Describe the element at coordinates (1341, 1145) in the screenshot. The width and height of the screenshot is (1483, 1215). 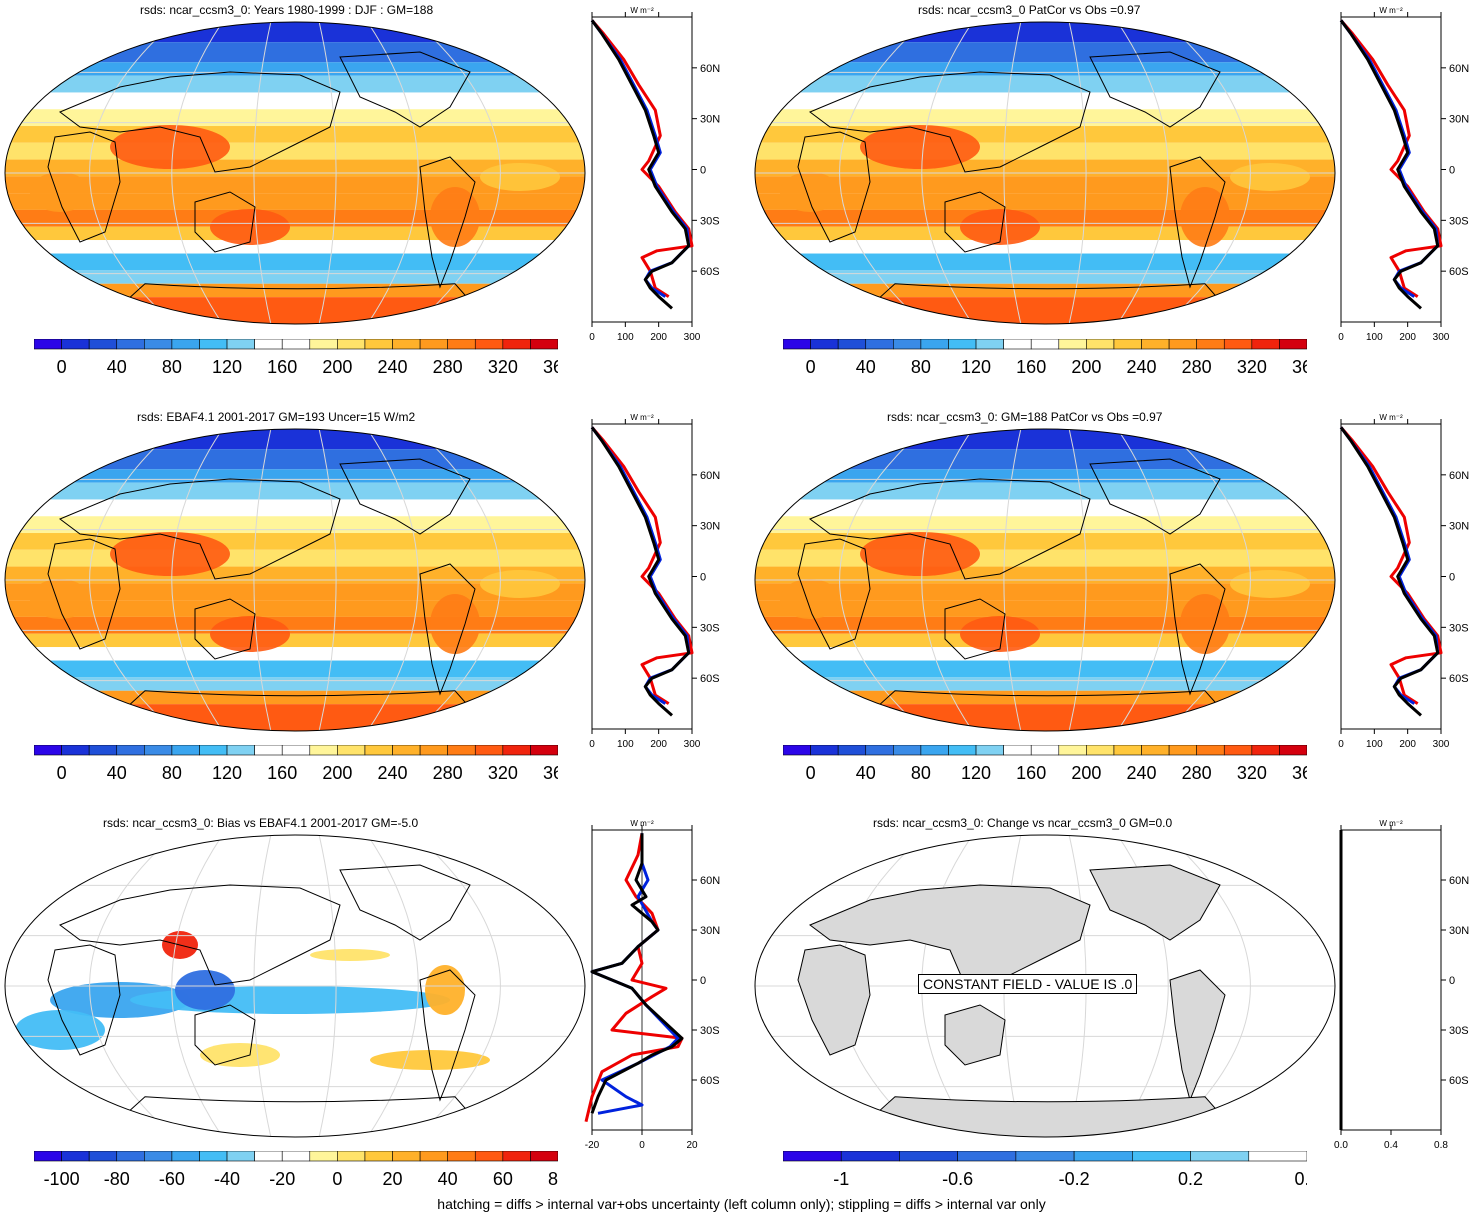
I see `x-tick-label: 0.0` at that location.